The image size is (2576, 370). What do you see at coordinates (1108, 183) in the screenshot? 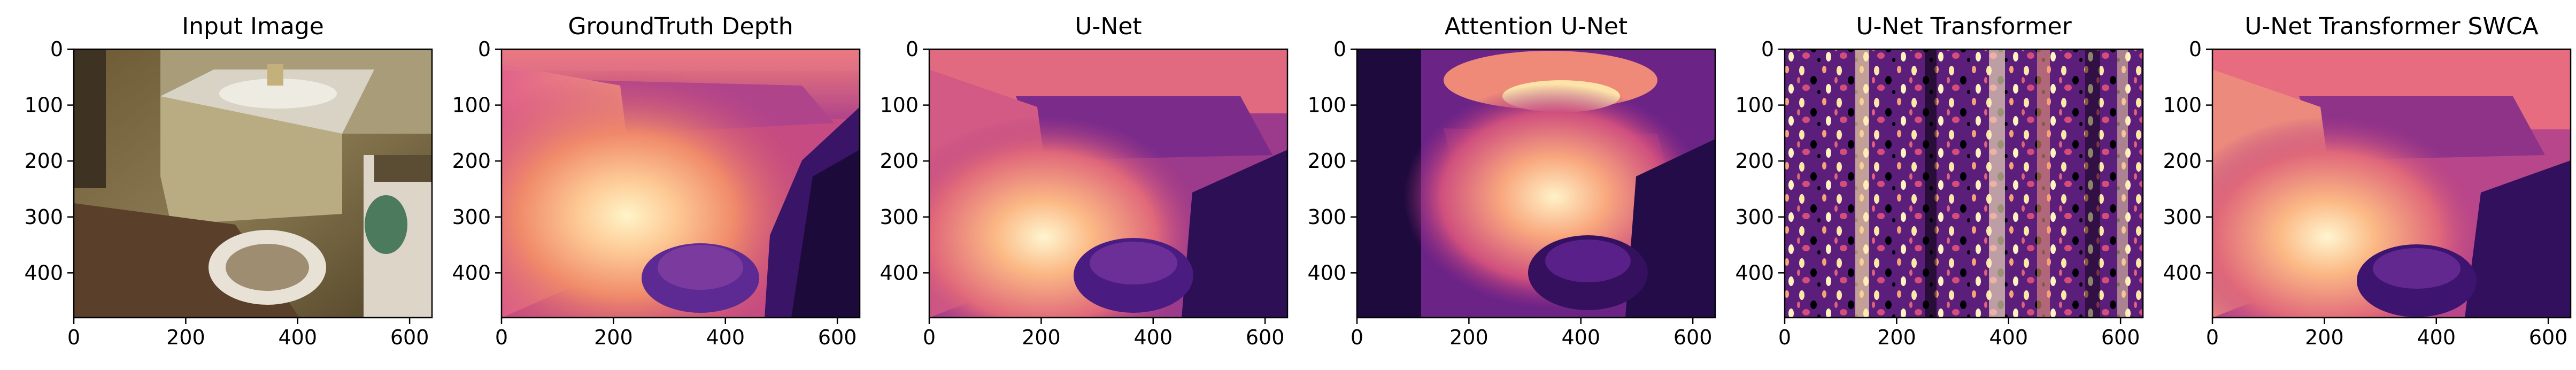
I see `unet-predicted-depth-map` at bounding box center [1108, 183].